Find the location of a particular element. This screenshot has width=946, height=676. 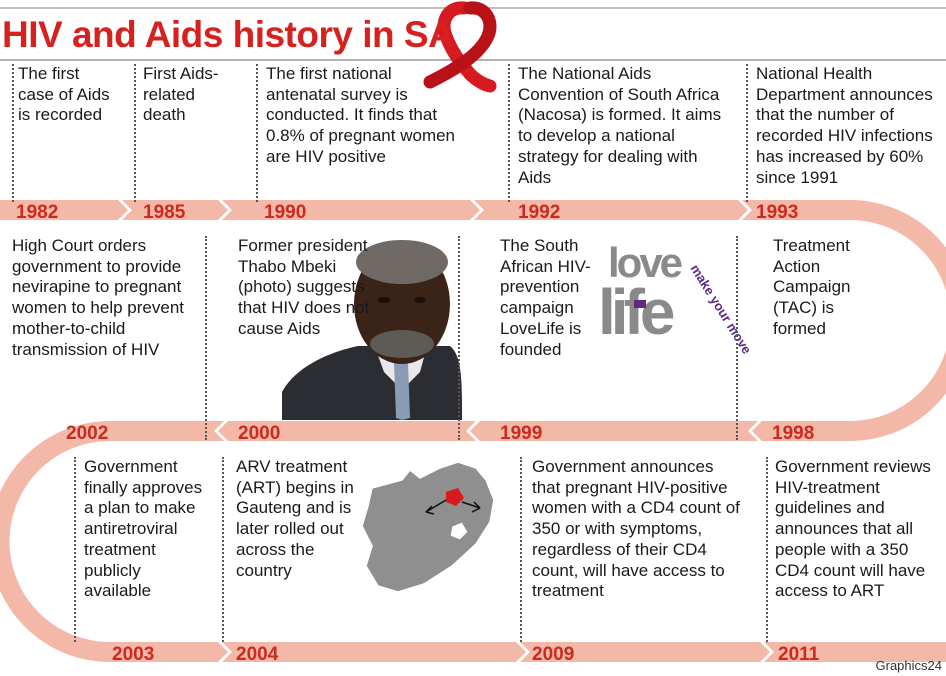

band-curve-left is located at coordinates (55, 541).